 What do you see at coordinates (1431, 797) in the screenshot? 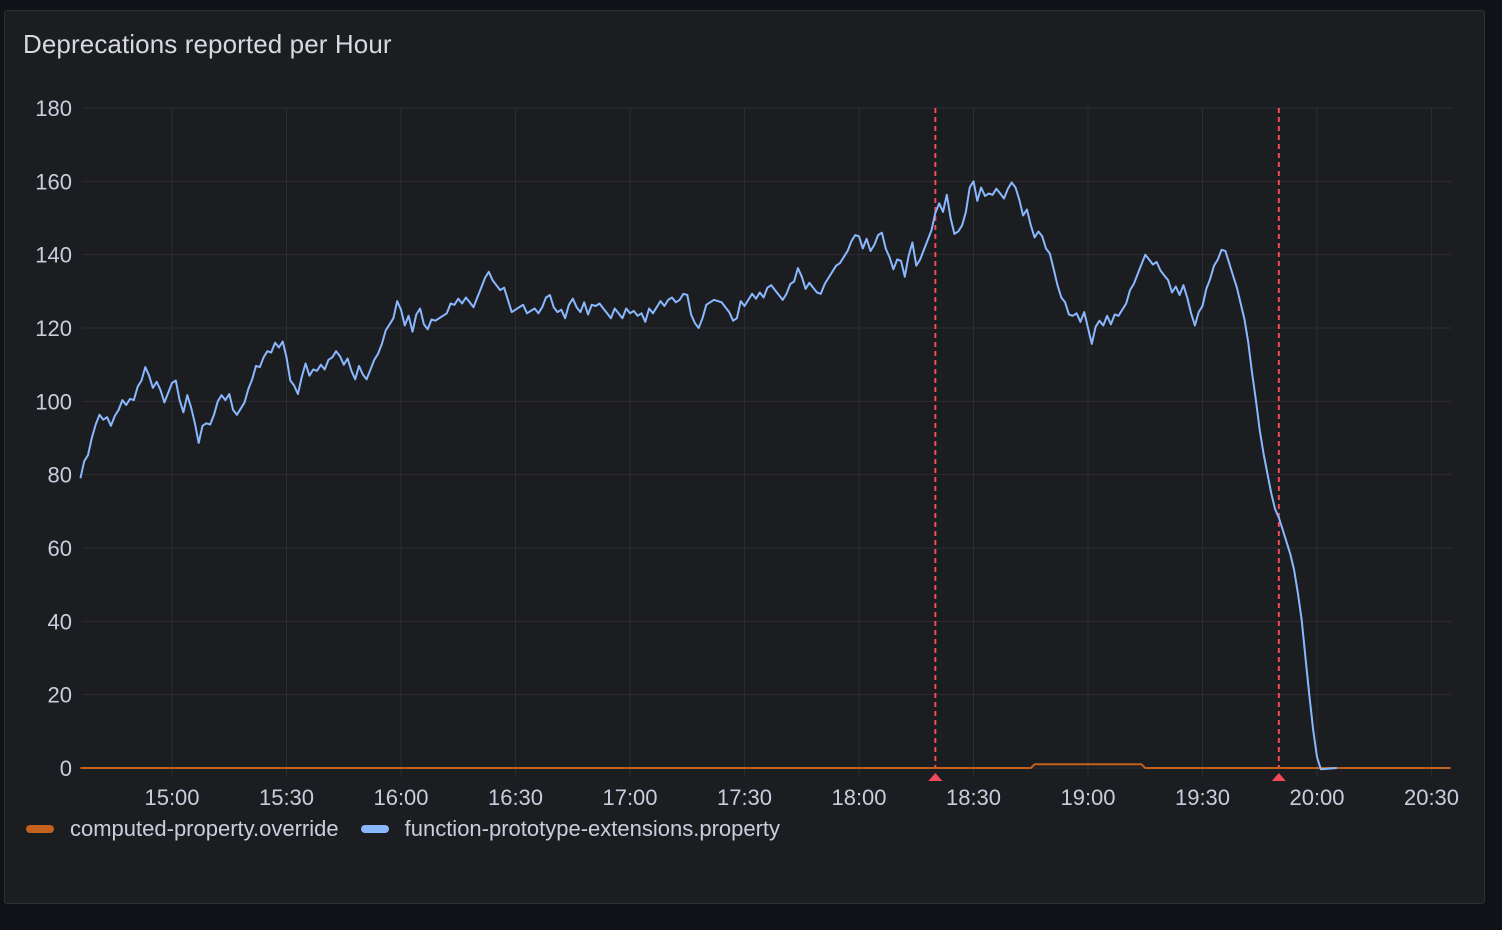
I see `x-axis-tick-label: 20:30` at bounding box center [1431, 797].